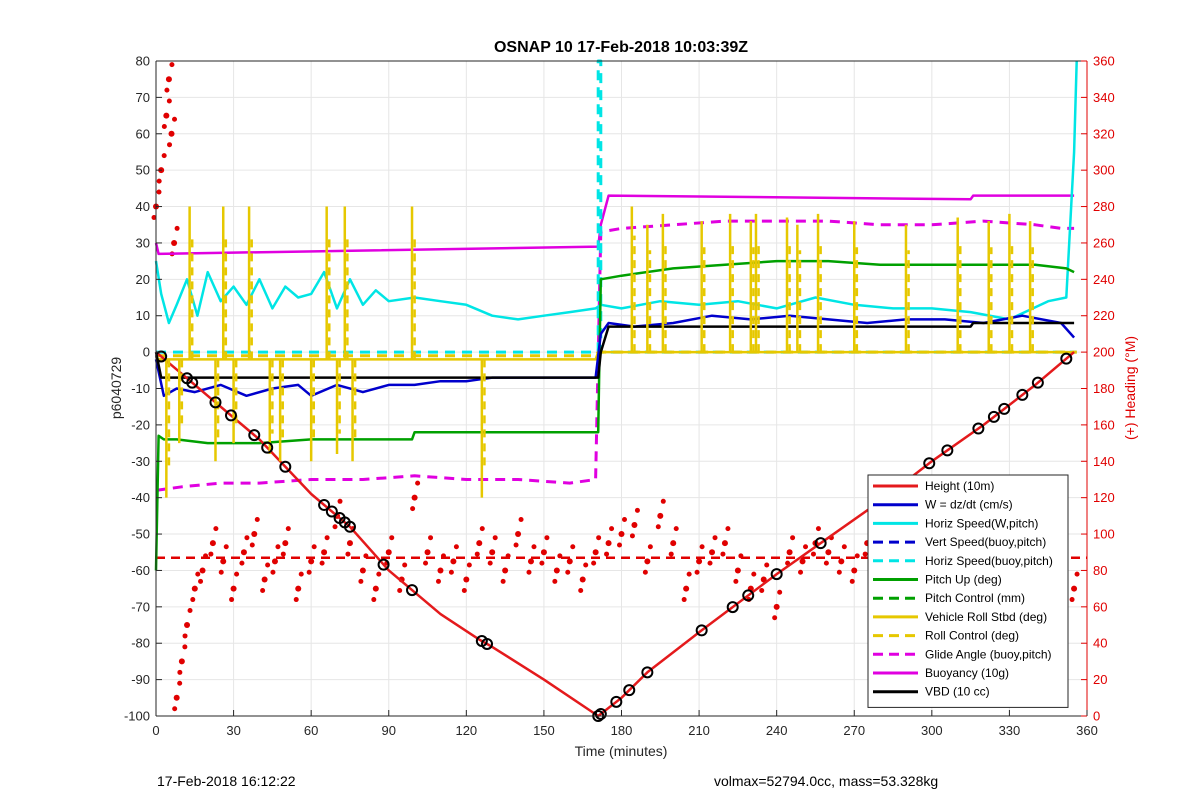 The image size is (1200, 804). I want to click on y-tick-label: 0, so click(146, 352).